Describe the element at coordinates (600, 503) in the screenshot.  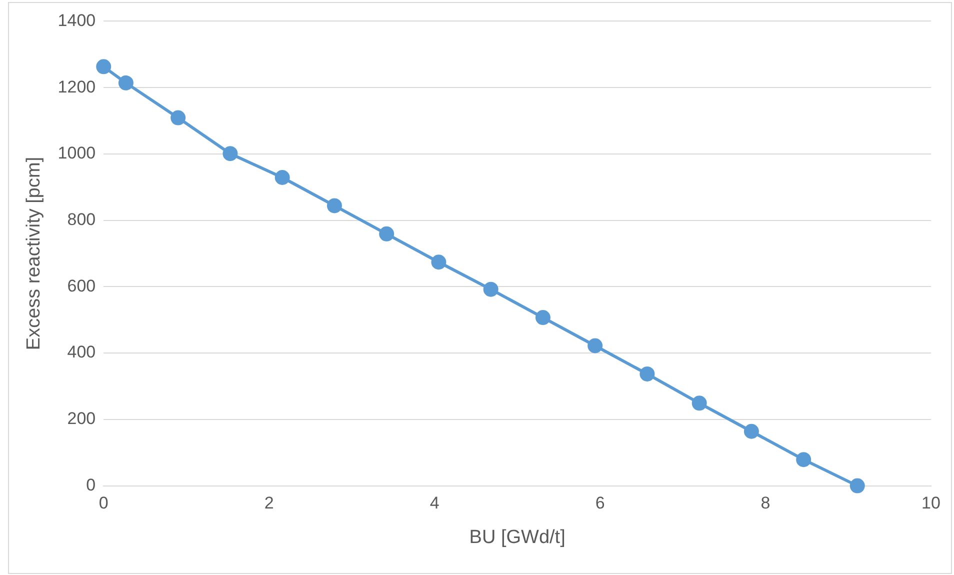
I see `x-tick-label: 6` at that location.